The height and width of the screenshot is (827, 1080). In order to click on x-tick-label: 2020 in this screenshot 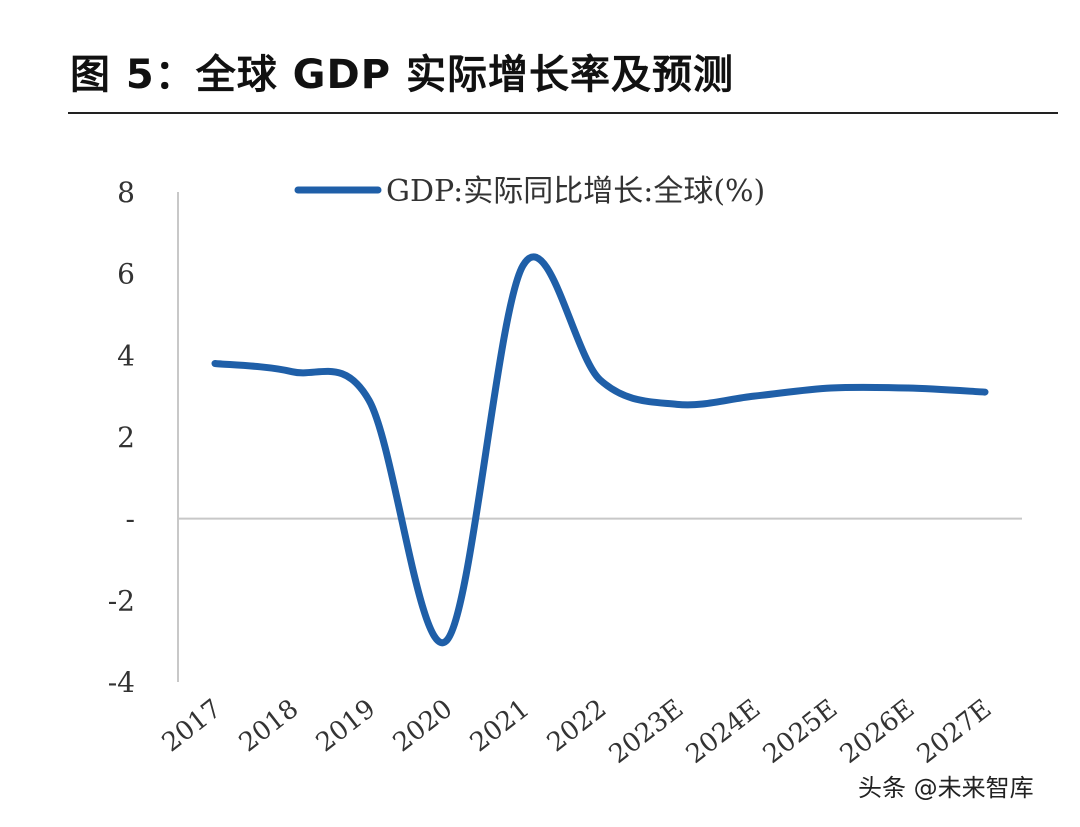, I will do `click(423, 726)`.